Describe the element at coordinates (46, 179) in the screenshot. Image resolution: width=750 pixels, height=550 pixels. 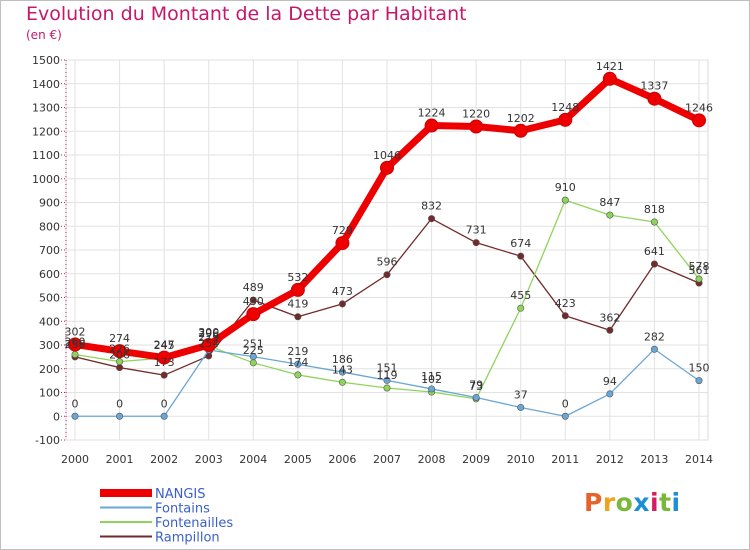
I see `y-tick-label: 1000` at that location.